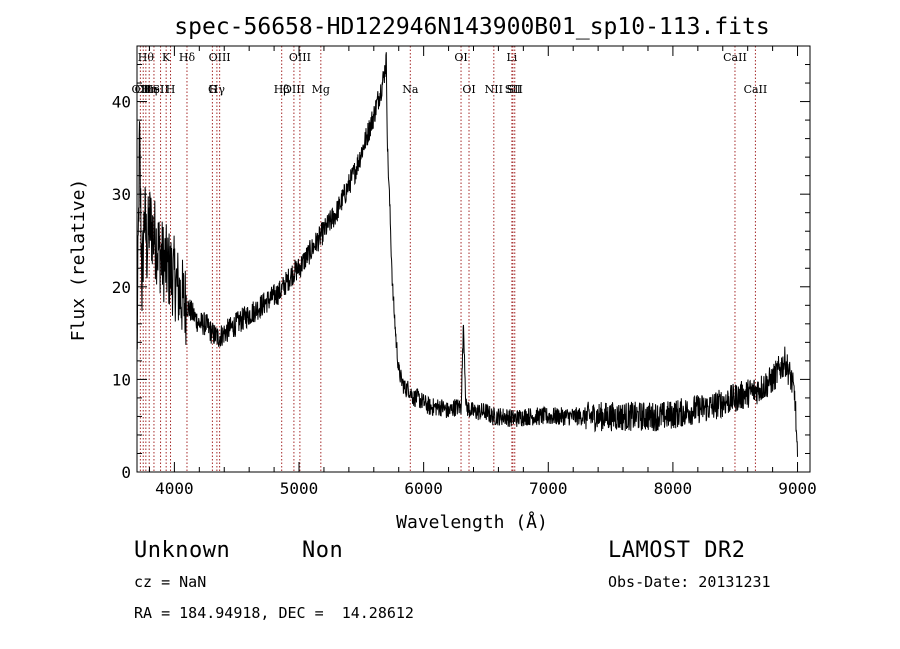 The width and height of the screenshot is (900, 649). Describe the element at coordinates (797, 488) in the screenshot. I see `x-tick-label: 9000` at that location.